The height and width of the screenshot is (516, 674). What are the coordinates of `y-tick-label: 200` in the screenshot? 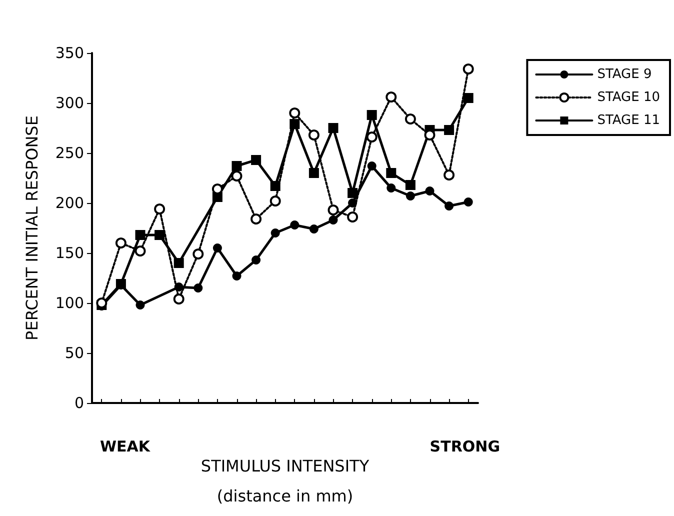 It's located at (69, 203).